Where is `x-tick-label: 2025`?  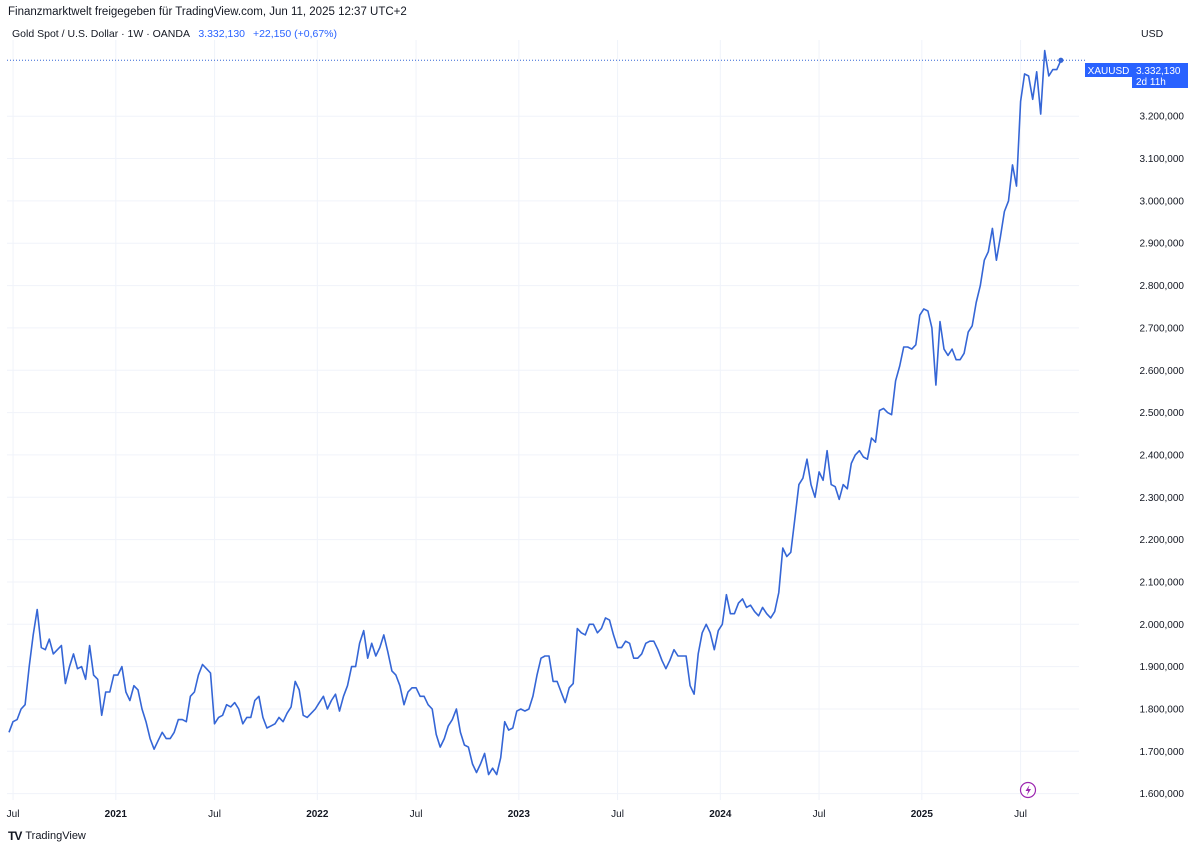 x-tick-label: 2025 is located at coordinates (922, 814).